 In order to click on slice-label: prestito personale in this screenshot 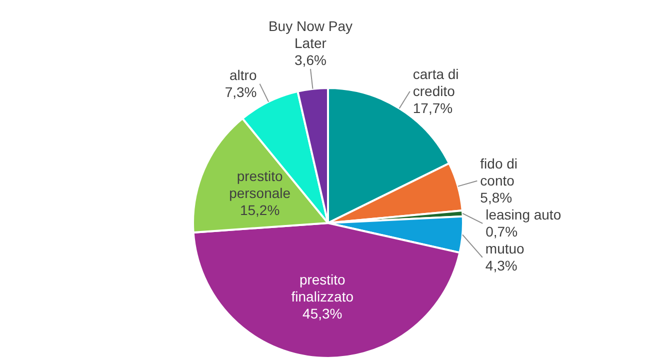, I will do `click(260, 185)`.